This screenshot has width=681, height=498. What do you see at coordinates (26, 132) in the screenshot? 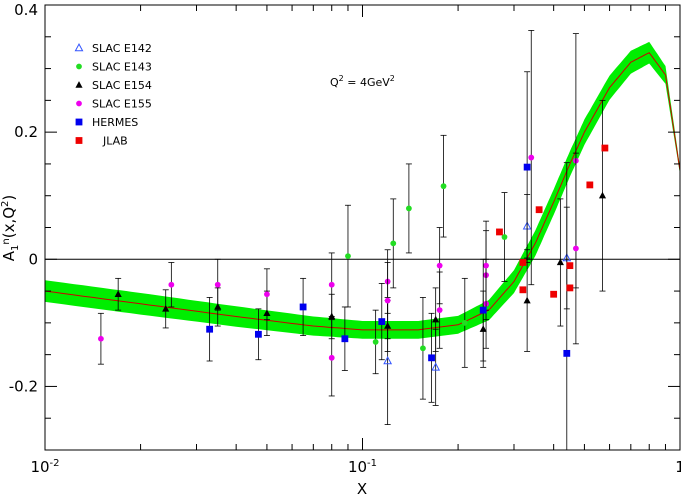
I see `y-tick-label: 0.2` at bounding box center [26, 132].